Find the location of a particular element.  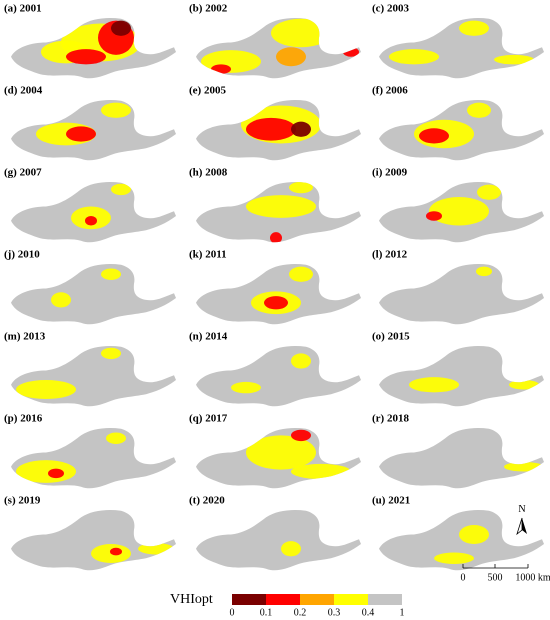

panel-label: (h) 2008 is located at coordinates (208, 173).